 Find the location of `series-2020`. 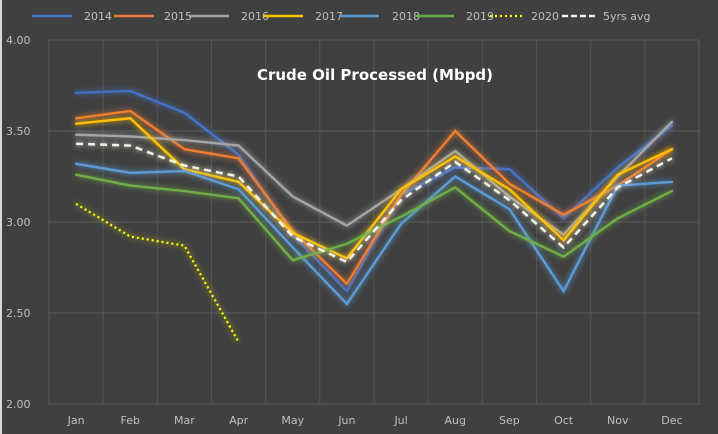

series-2020 is located at coordinates (157, 272).